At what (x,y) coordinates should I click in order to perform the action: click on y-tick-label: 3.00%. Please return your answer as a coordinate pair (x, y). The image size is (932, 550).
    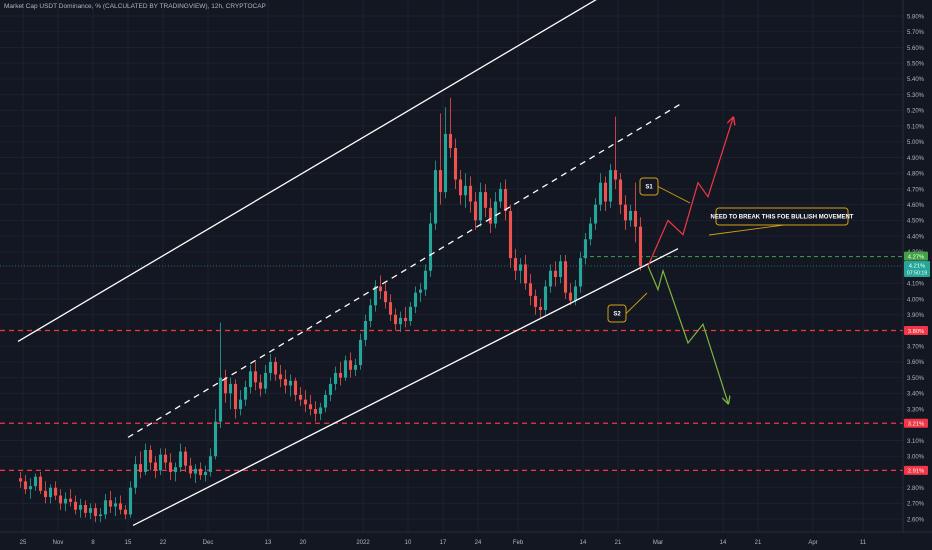
    Looking at the image, I should click on (916, 458).